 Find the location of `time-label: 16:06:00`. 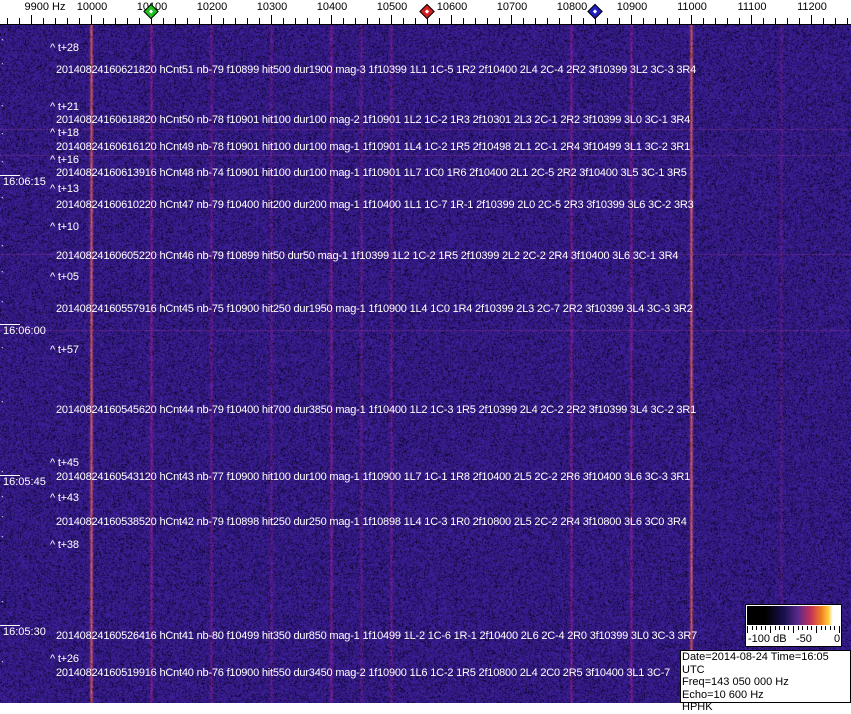

time-label: 16:06:00 is located at coordinates (24, 331).